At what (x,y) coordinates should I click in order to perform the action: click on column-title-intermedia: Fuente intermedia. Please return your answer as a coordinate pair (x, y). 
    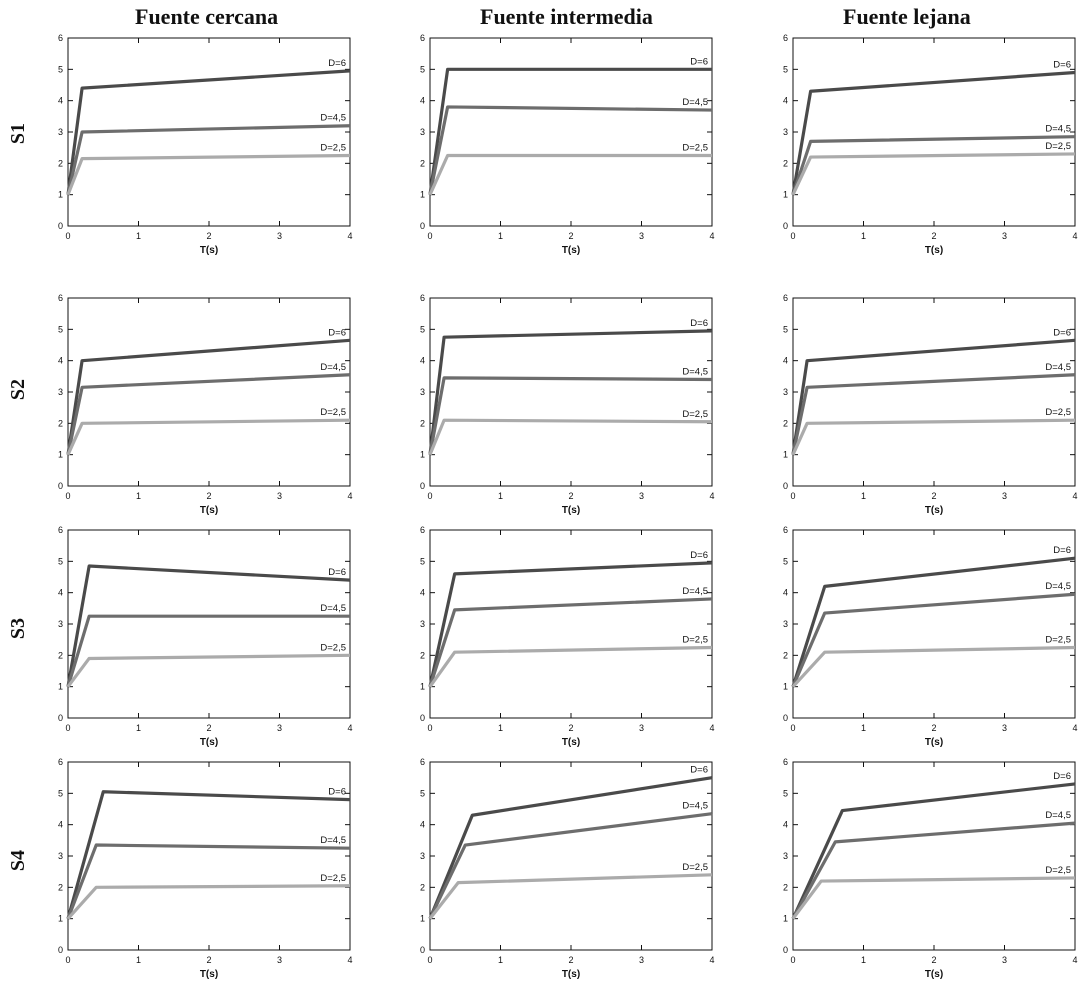
    Looking at the image, I should click on (566, 16).